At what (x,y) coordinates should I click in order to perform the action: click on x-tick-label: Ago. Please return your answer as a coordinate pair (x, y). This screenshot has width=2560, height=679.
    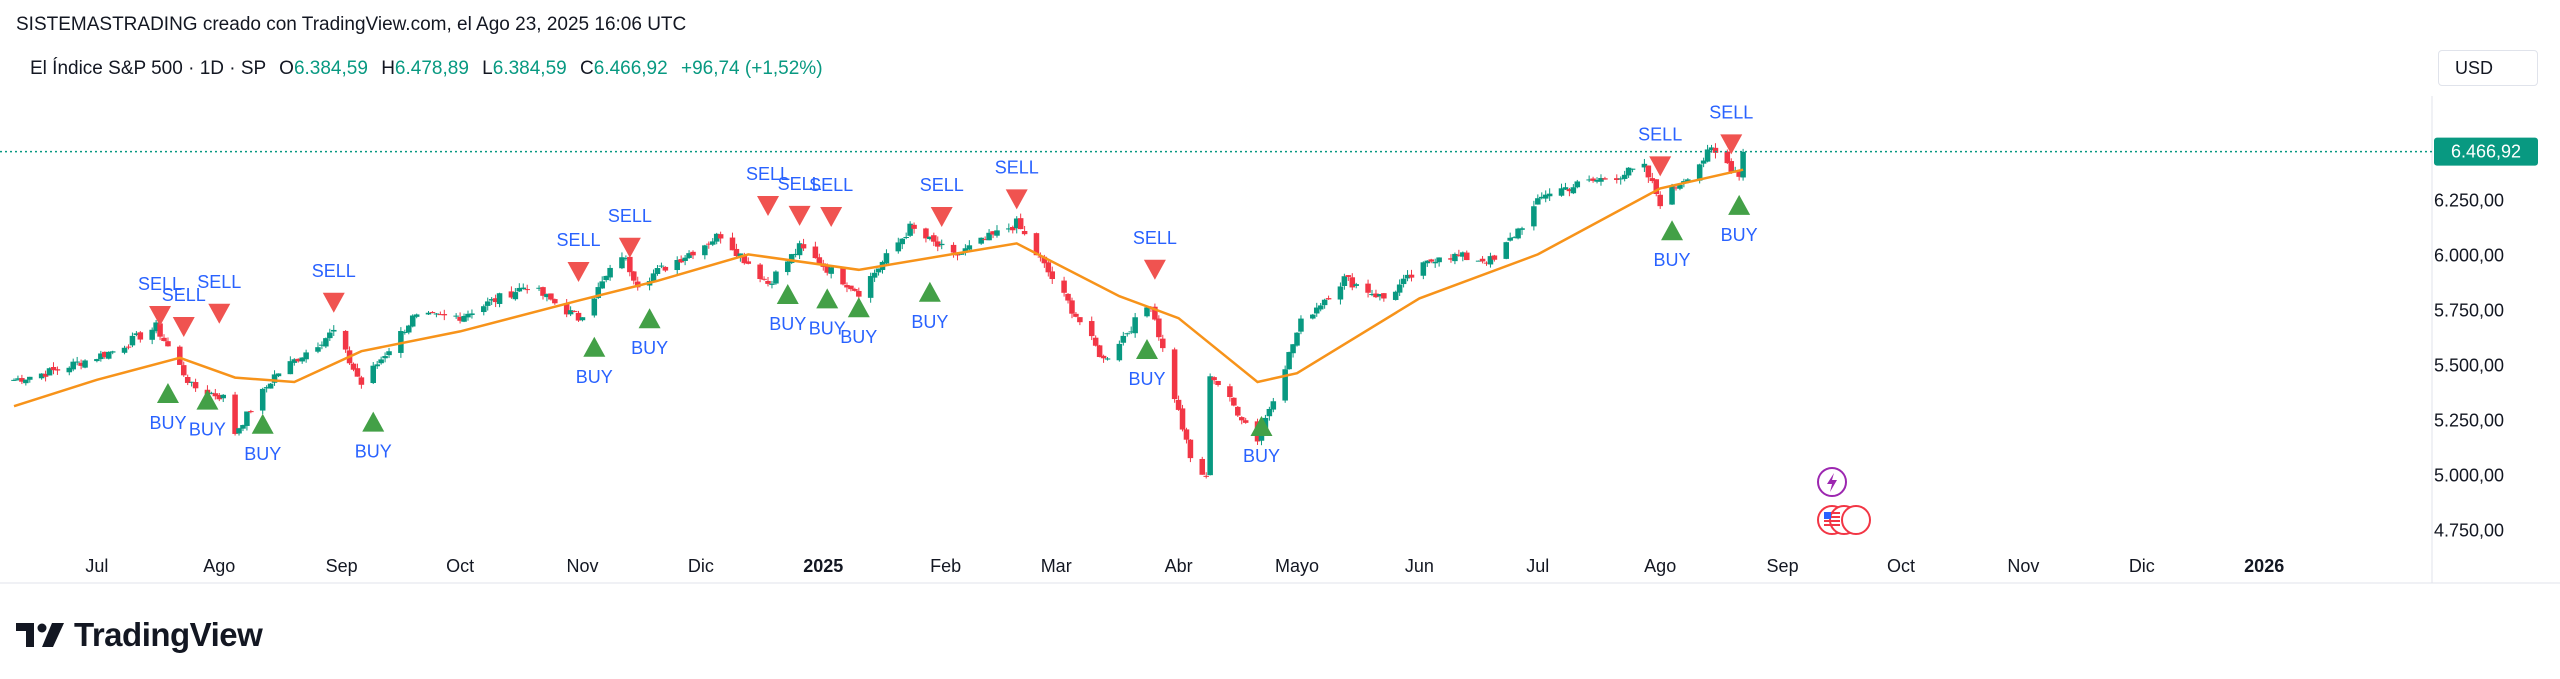
    Looking at the image, I should click on (1660, 566).